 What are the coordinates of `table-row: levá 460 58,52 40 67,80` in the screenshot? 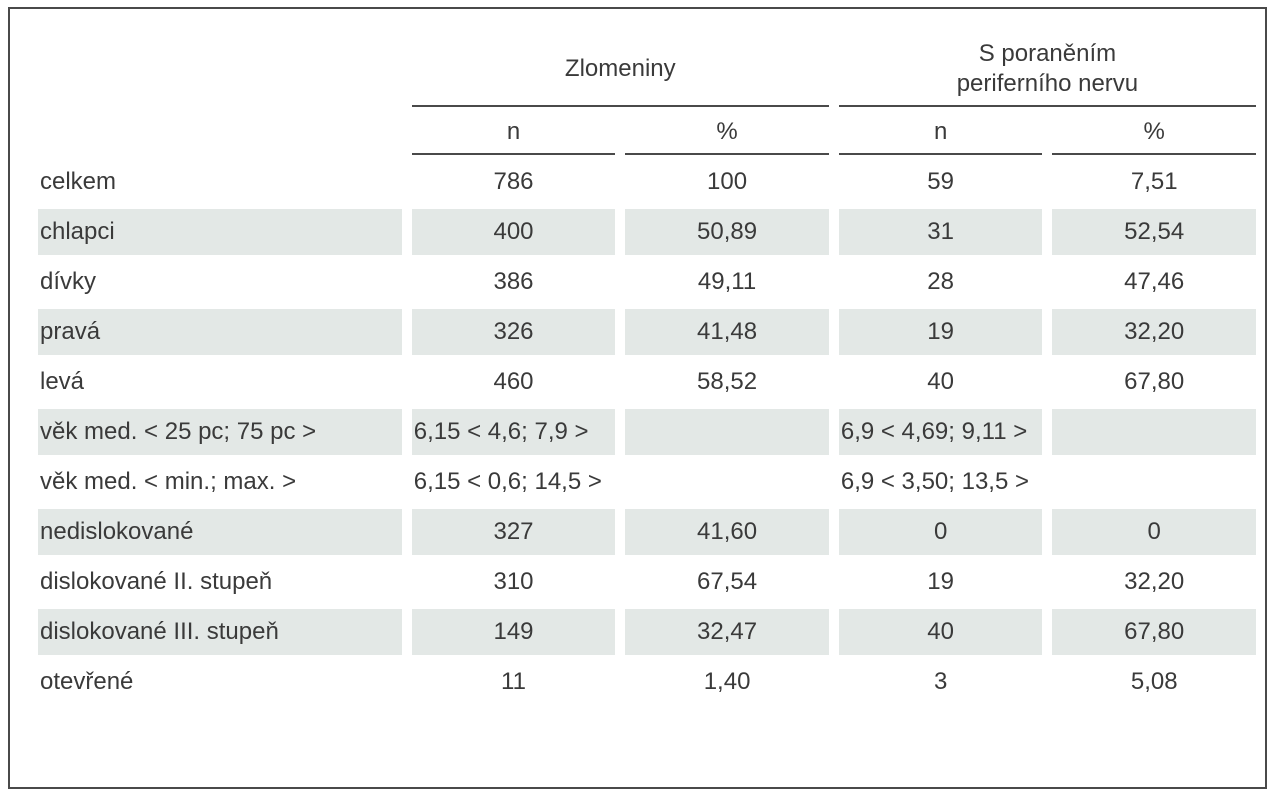 It's located at (647, 382).